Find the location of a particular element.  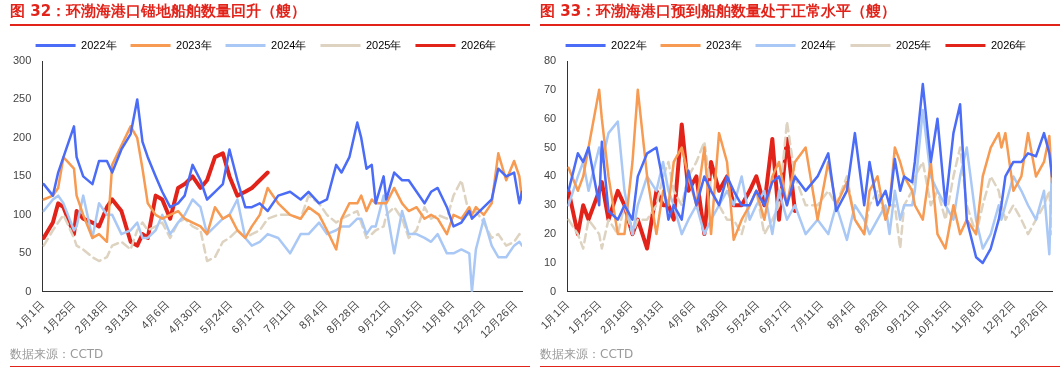

y-tick-label: 80 is located at coordinates (550, 60).